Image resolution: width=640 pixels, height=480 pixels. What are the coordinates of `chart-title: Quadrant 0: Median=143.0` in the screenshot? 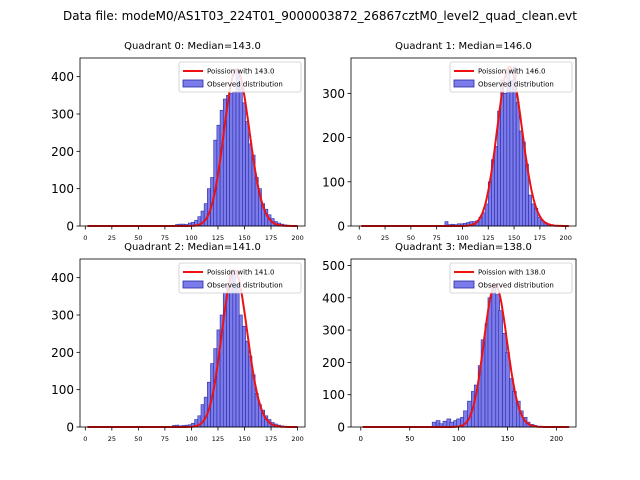 It's located at (192, 46).